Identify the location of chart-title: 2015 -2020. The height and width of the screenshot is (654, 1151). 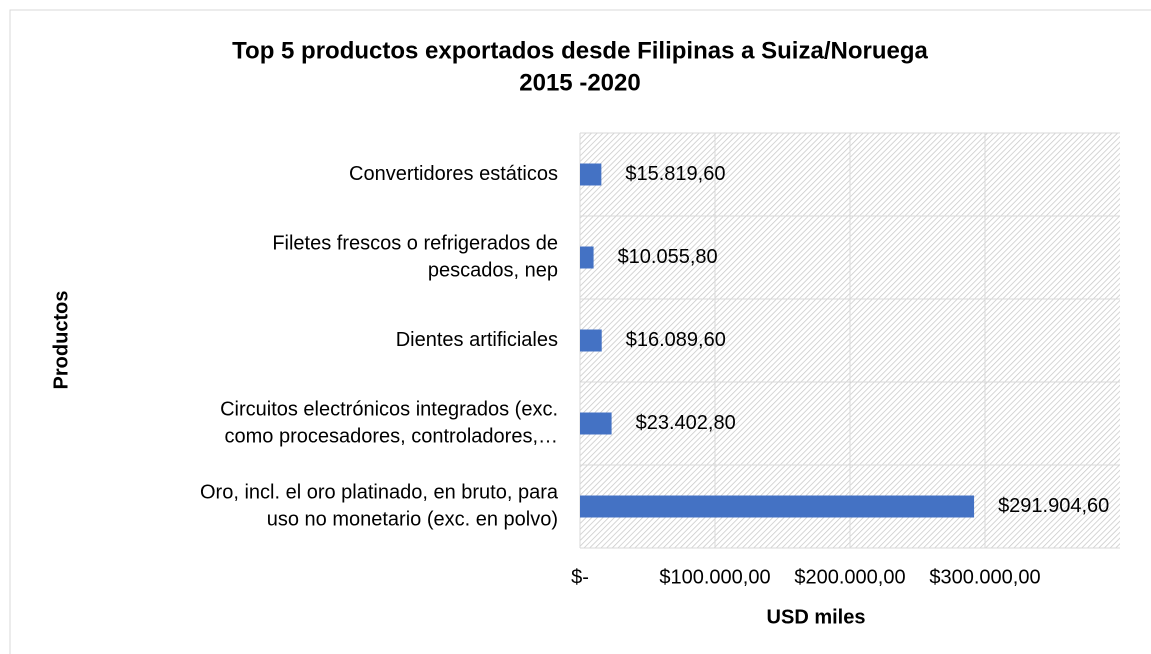
(579, 82).